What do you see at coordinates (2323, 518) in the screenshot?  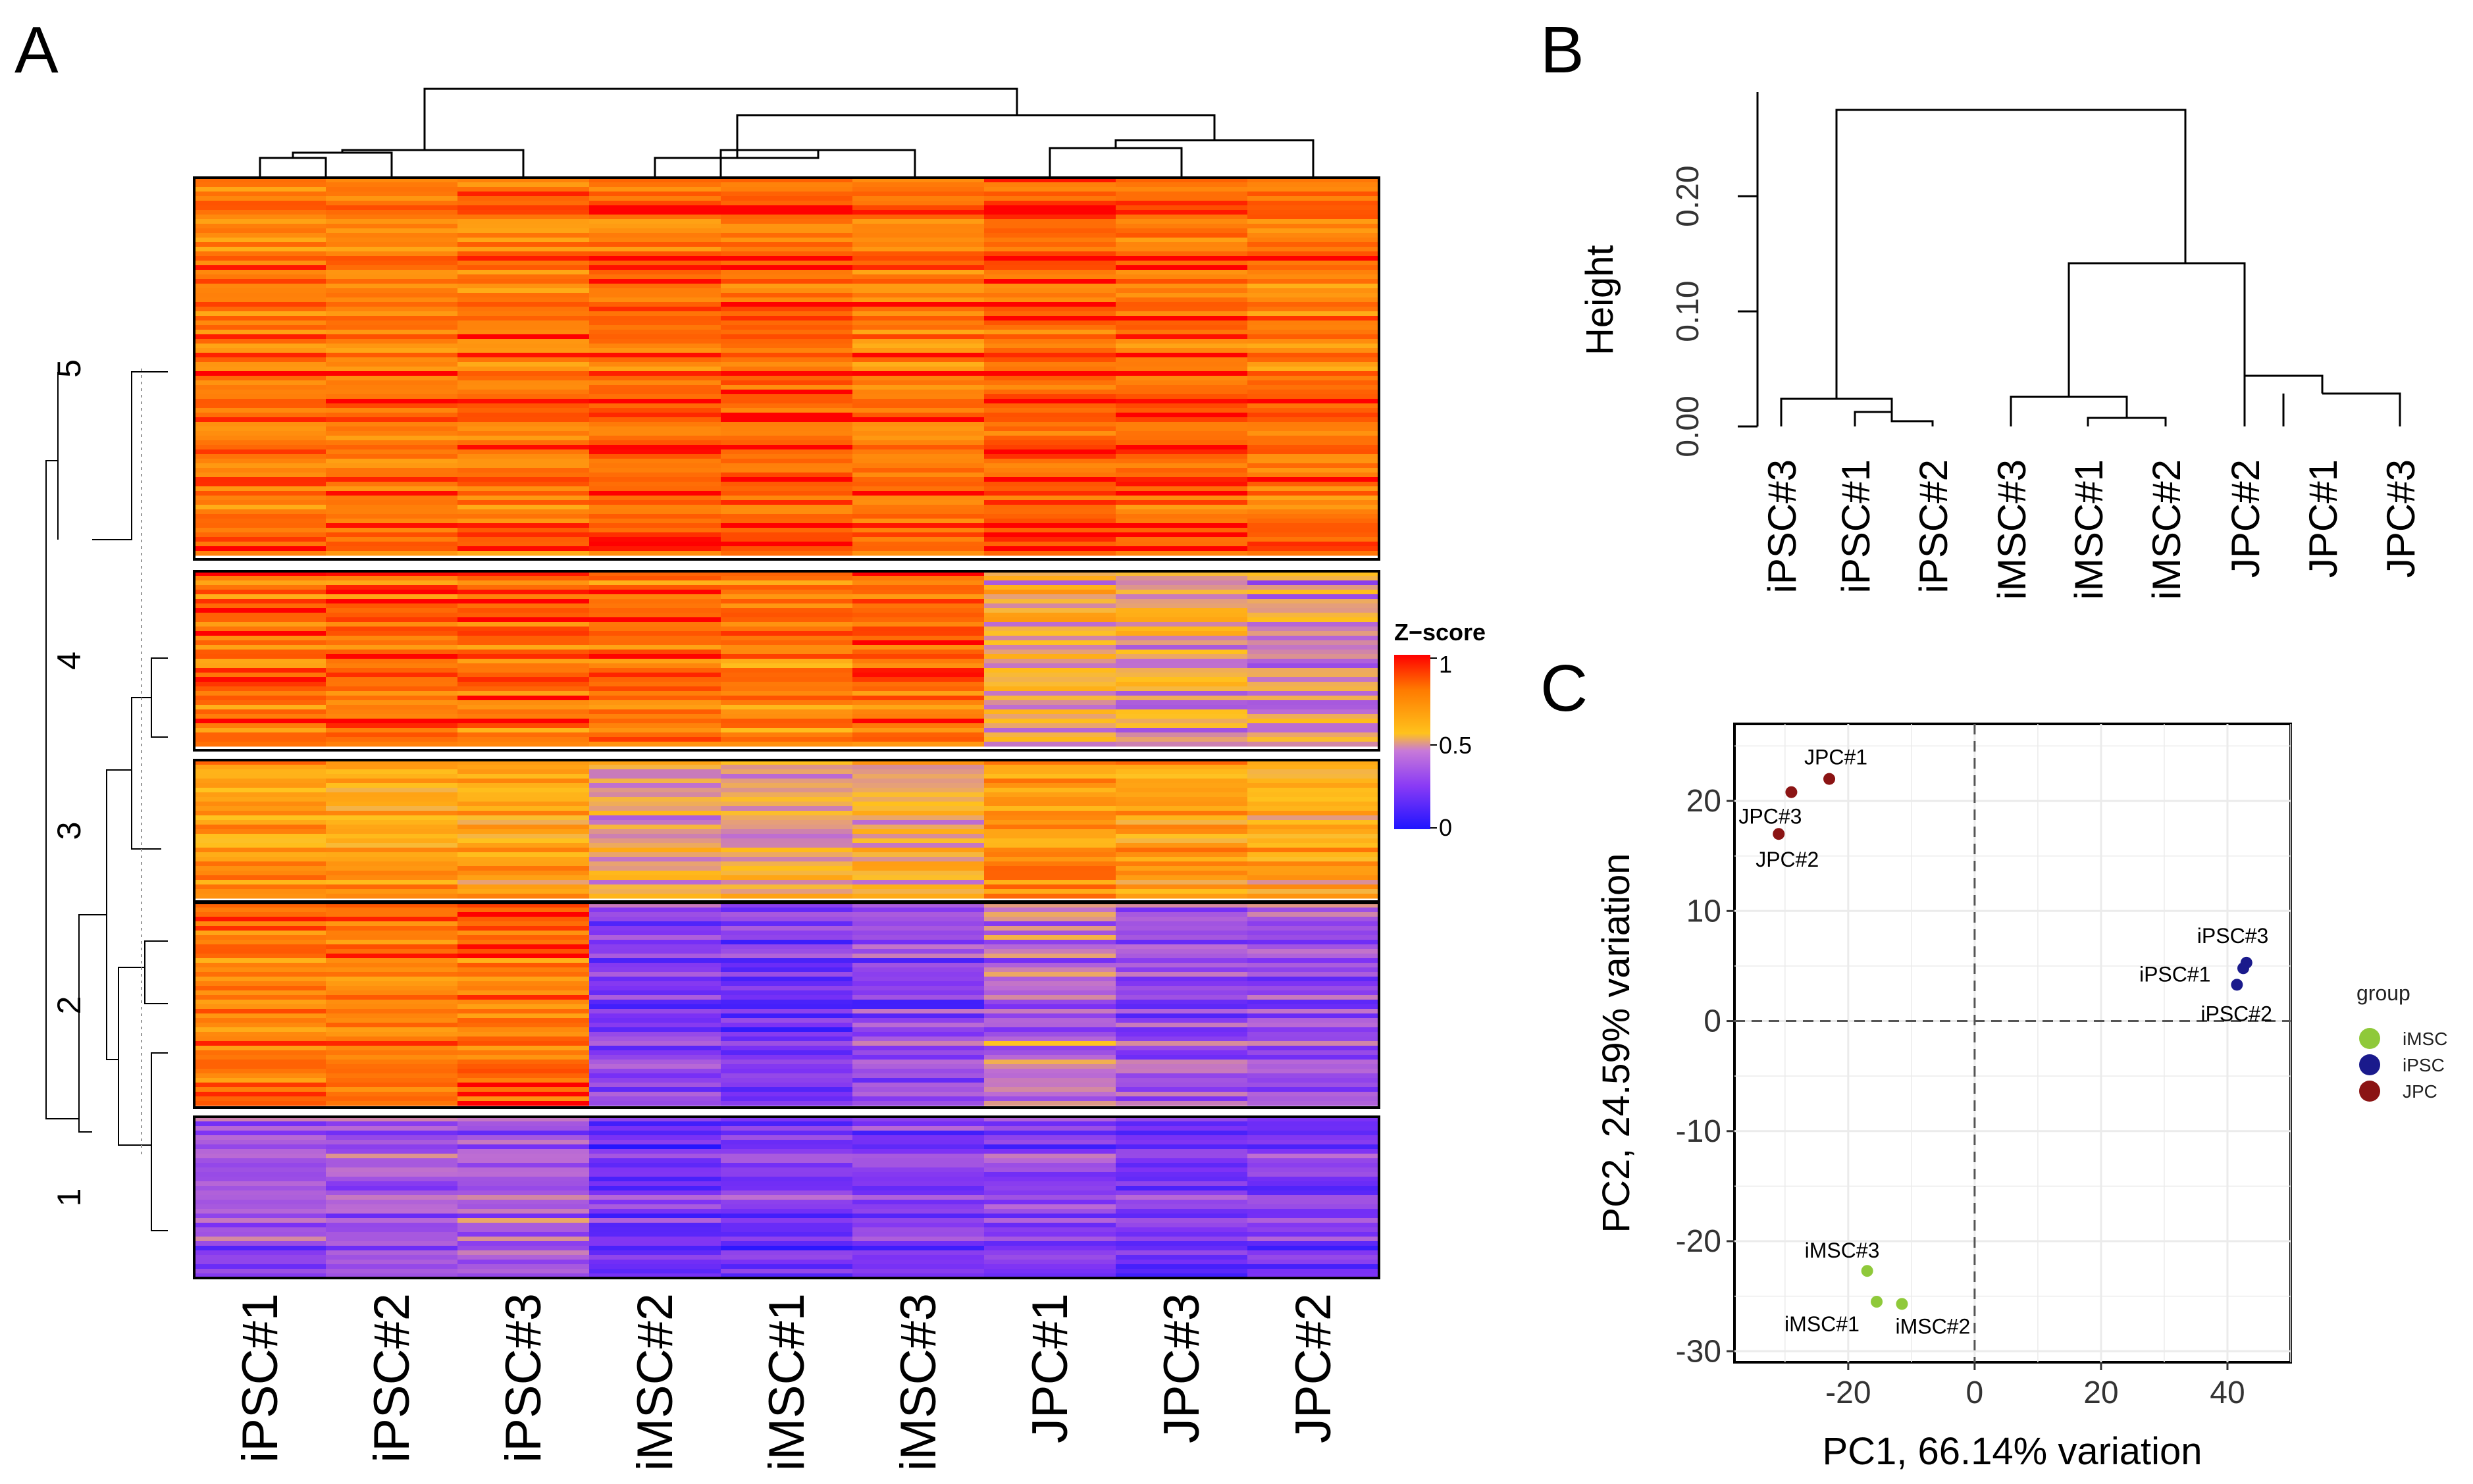 I see `dendro-leaf-label: JPC#1` at bounding box center [2323, 518].